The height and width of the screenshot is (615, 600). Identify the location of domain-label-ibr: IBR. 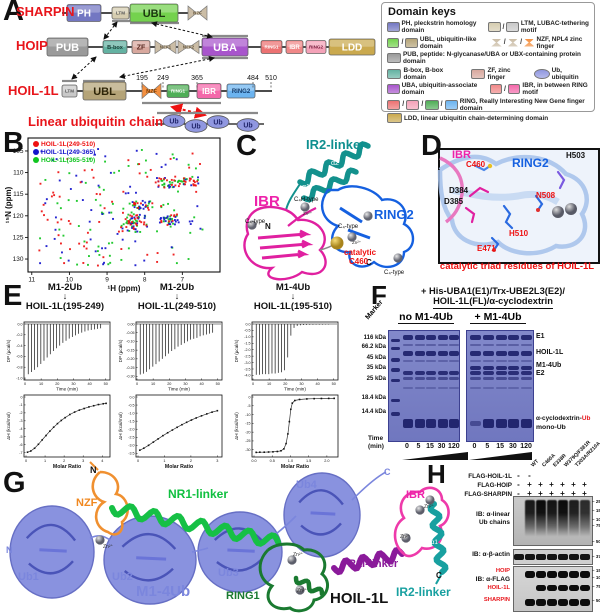
(294, 48).